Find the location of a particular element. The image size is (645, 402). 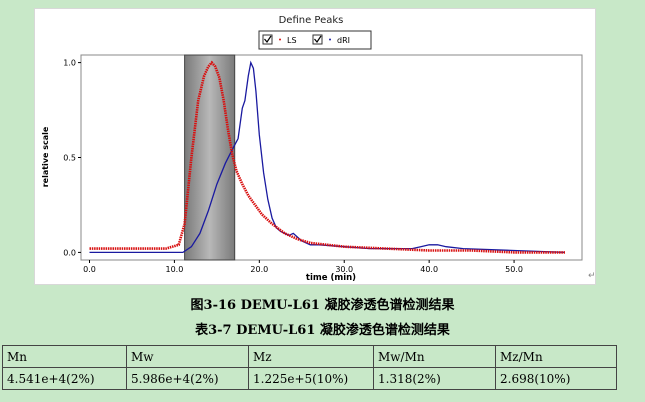

paragraph-mark: ↵ is located at coordinates (592, 276).